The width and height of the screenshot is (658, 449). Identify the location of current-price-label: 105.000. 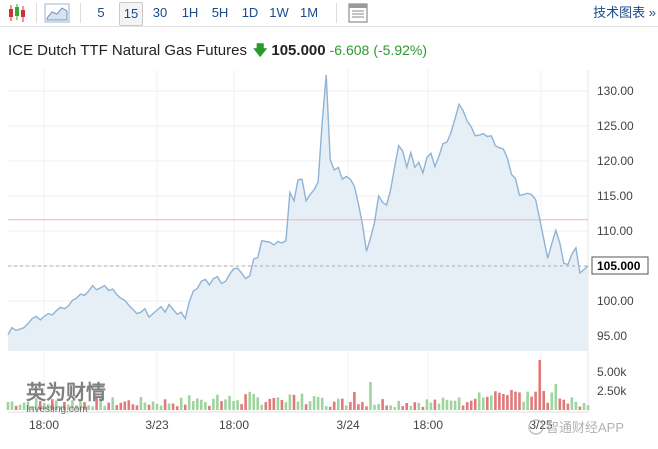
(619, 266).